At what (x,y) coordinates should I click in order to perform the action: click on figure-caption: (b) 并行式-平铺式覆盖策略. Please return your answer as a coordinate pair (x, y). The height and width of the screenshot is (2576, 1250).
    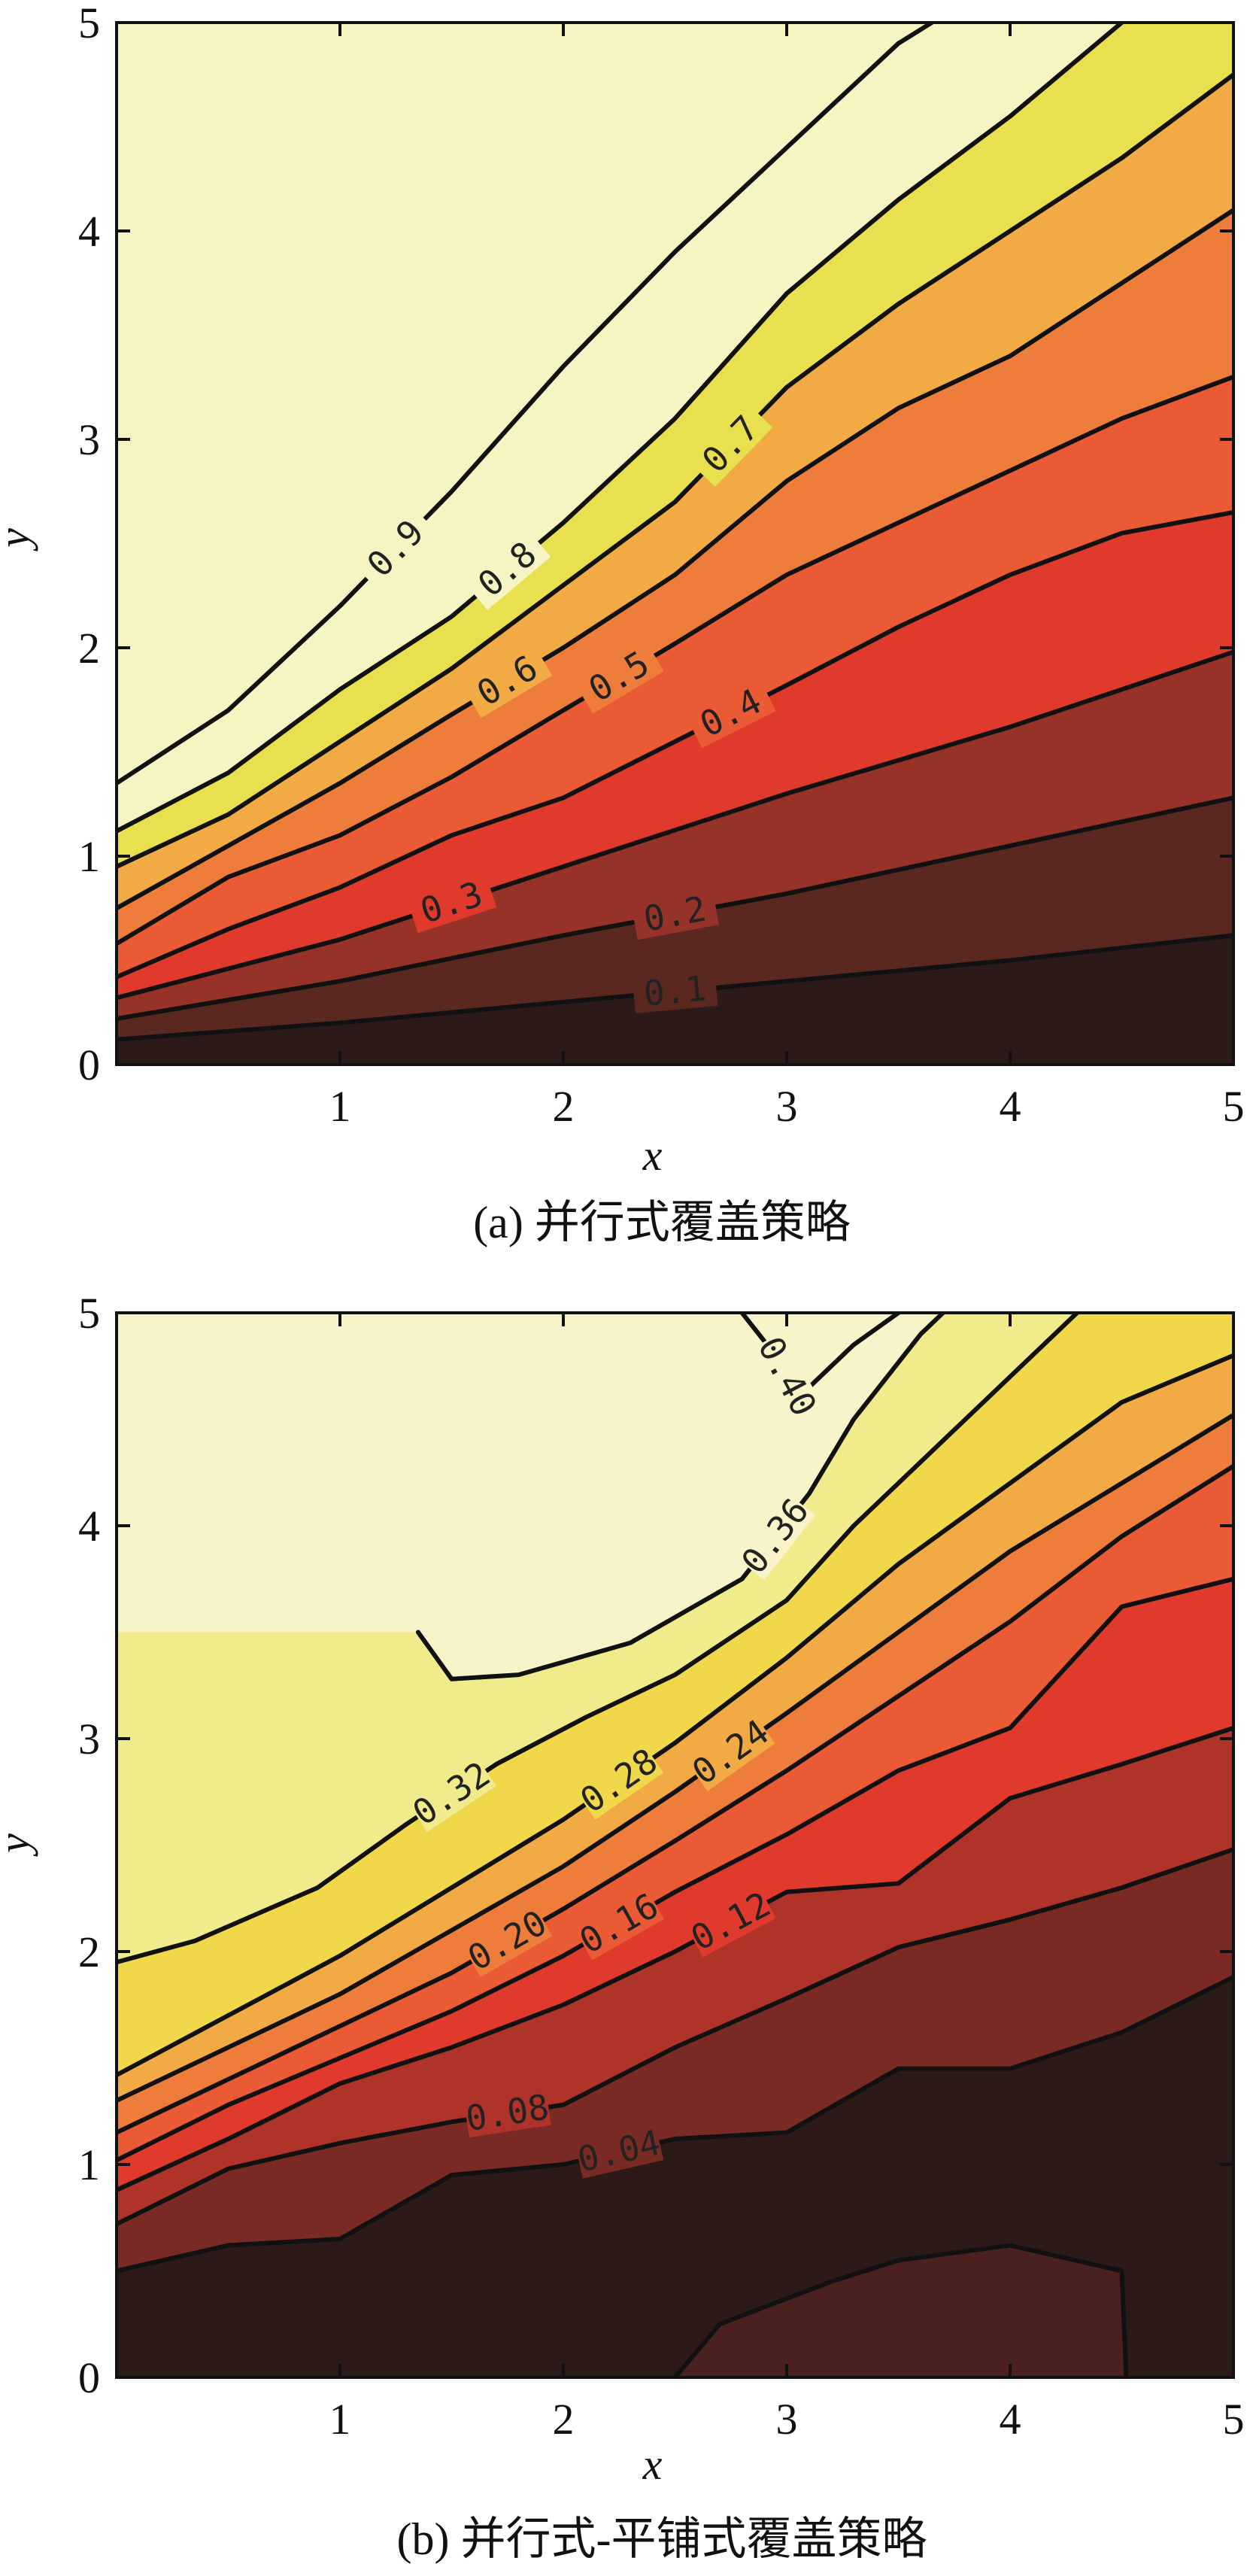
    Looking at the image, I should click on (662, 2539).